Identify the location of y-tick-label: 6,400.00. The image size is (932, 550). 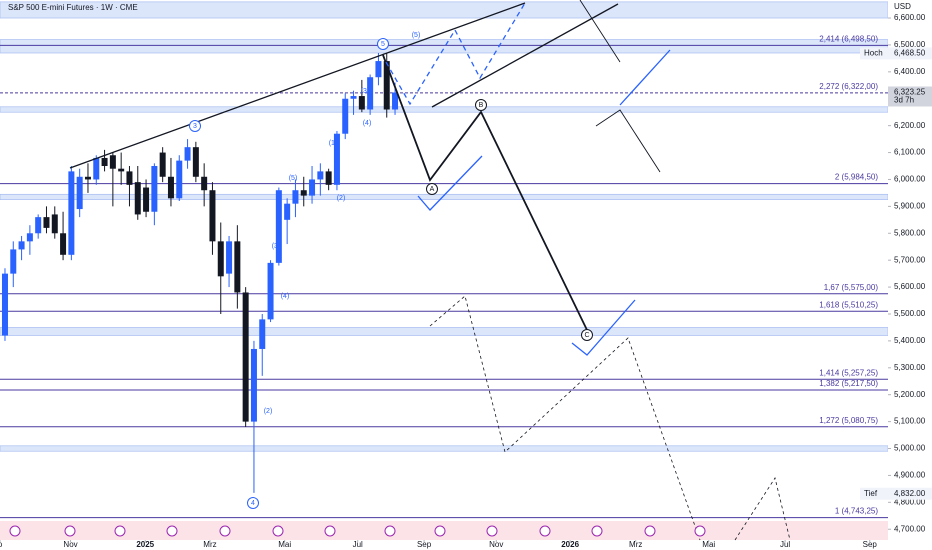
(910, 71).